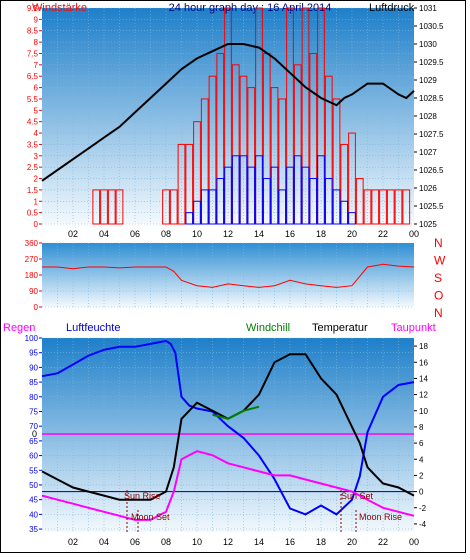 The width and height of the screenshot is (470, 560). I want to click on right-tick-label: 1029.5, so click(431, 62).